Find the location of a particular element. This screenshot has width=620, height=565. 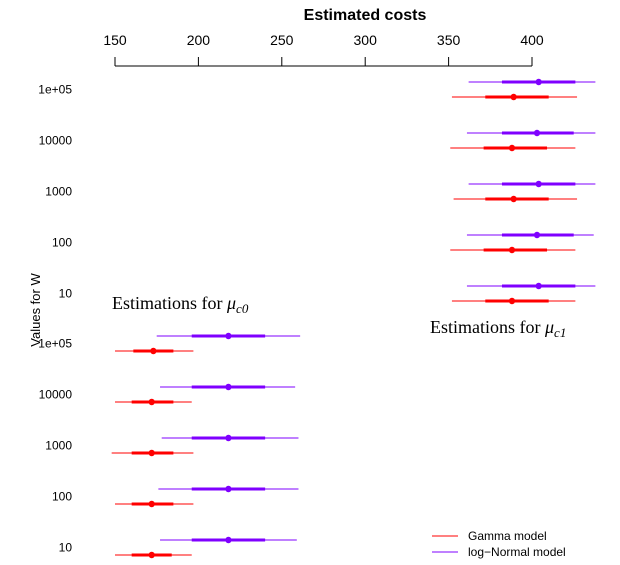

x-tick-label: 400 is located at coordinates (532, 40).